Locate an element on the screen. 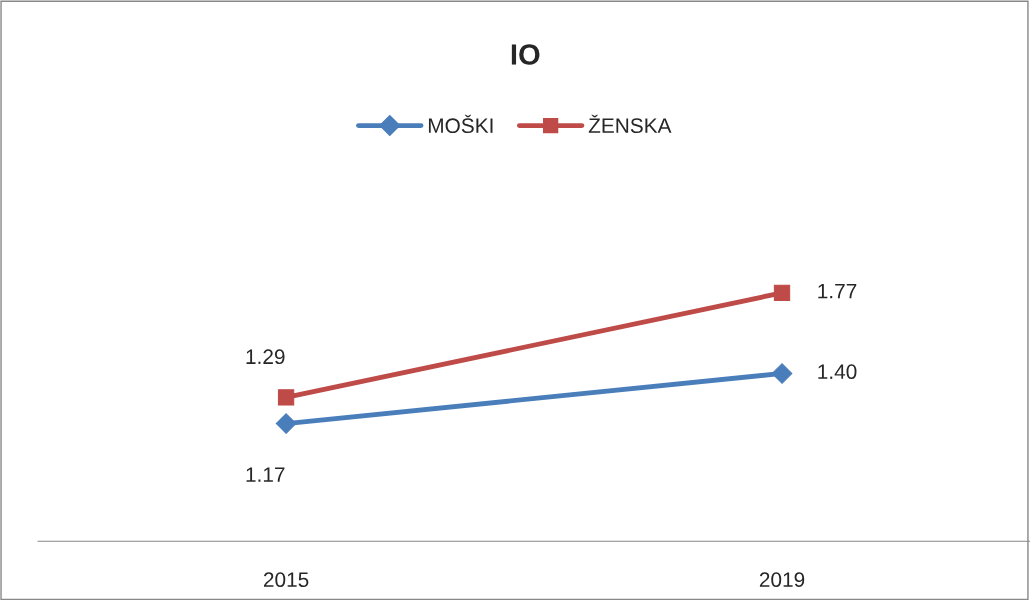  data-label: 1.29 is located at coordinates (265, 357).